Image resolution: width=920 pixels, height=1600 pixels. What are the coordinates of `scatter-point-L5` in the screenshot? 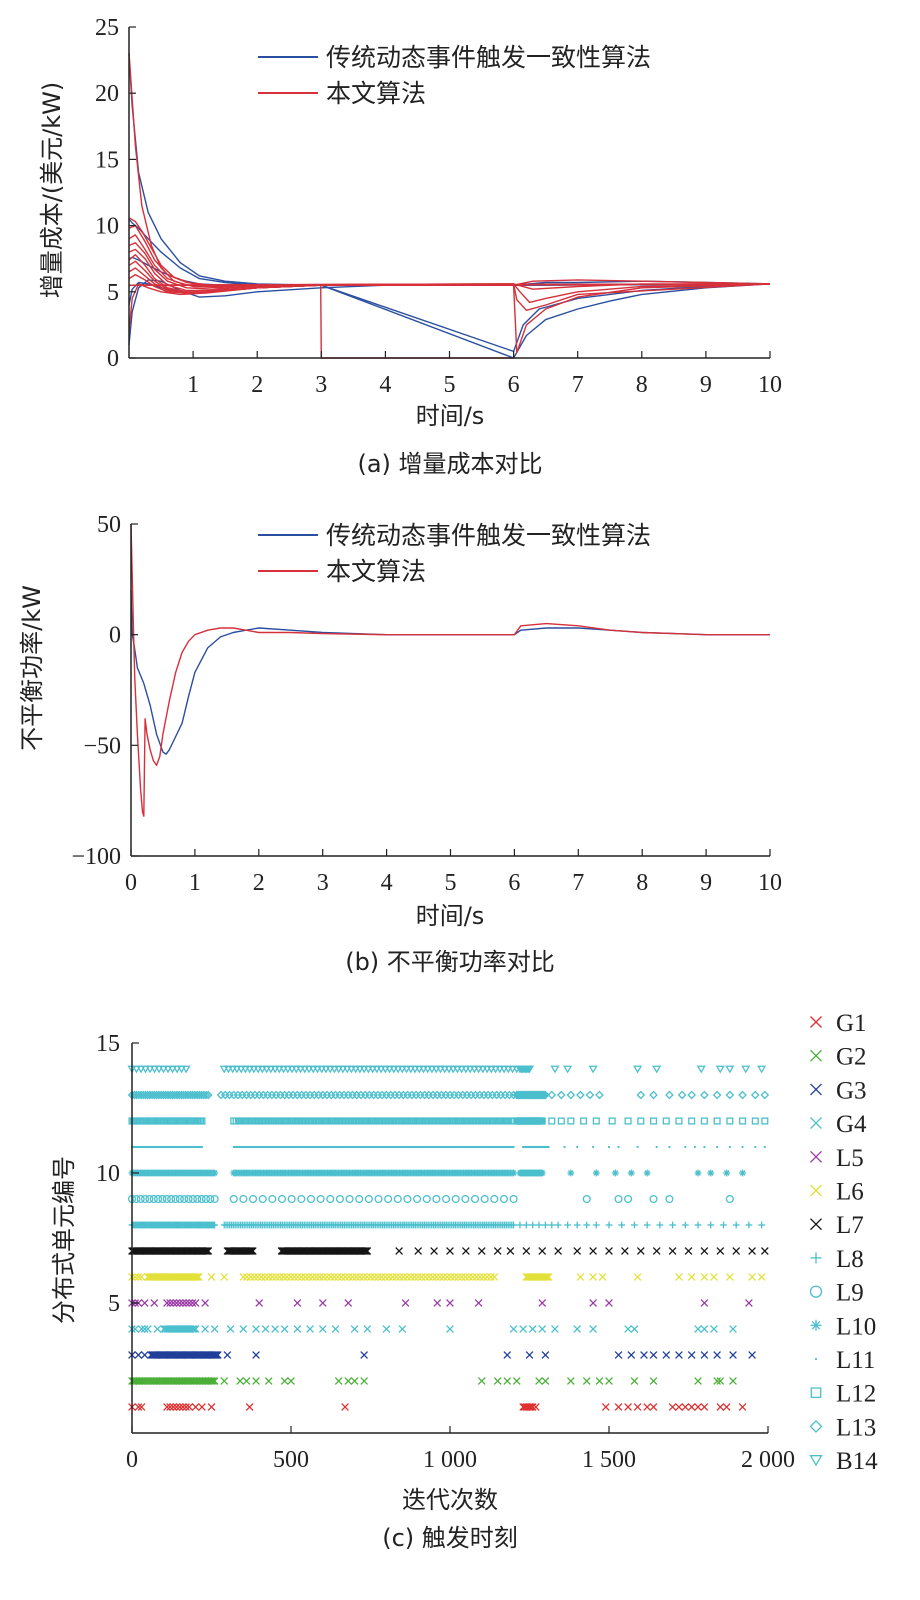 It's located at (205, 1303).